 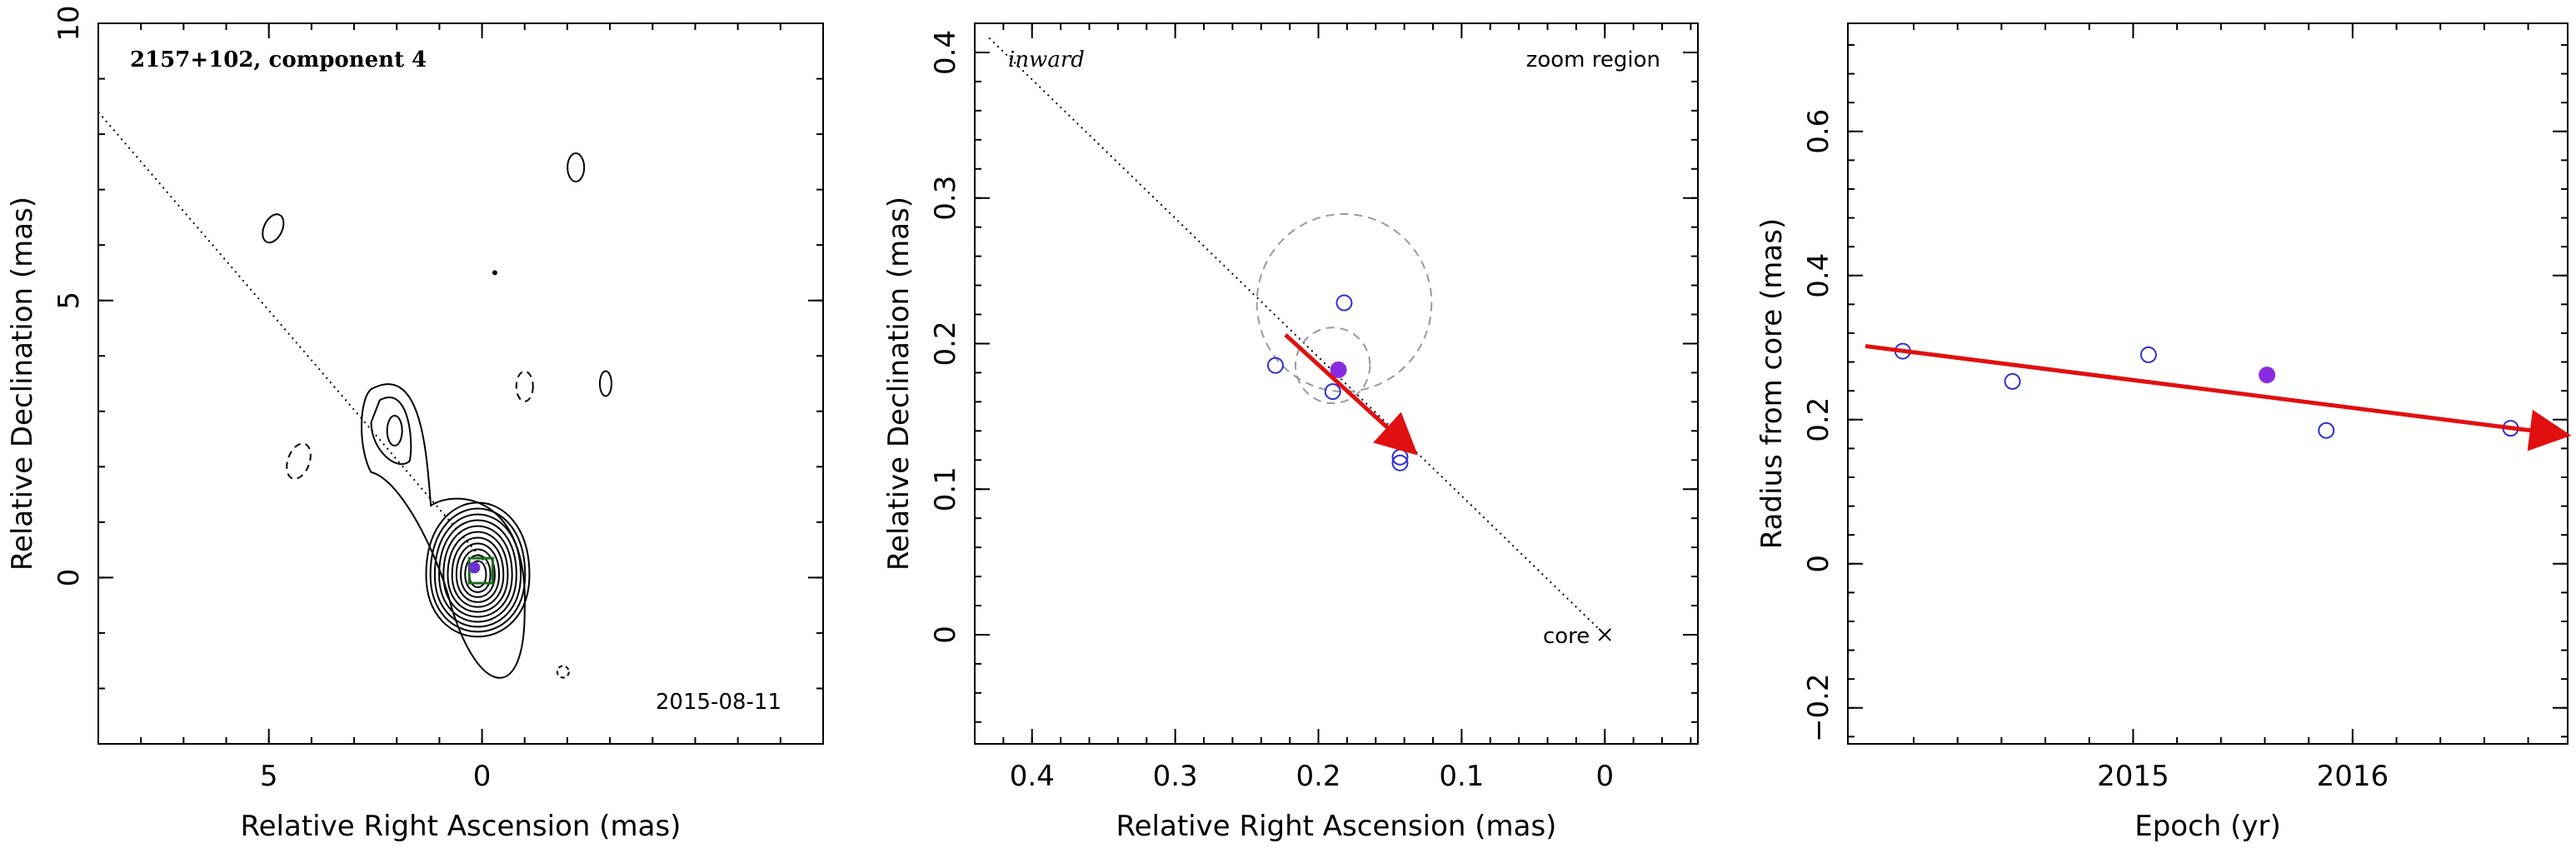 What do you see at coordinates (2353, 776) in the screenshot?
I see `x-tick-label: 2016` at bounding box center [2353, 776].